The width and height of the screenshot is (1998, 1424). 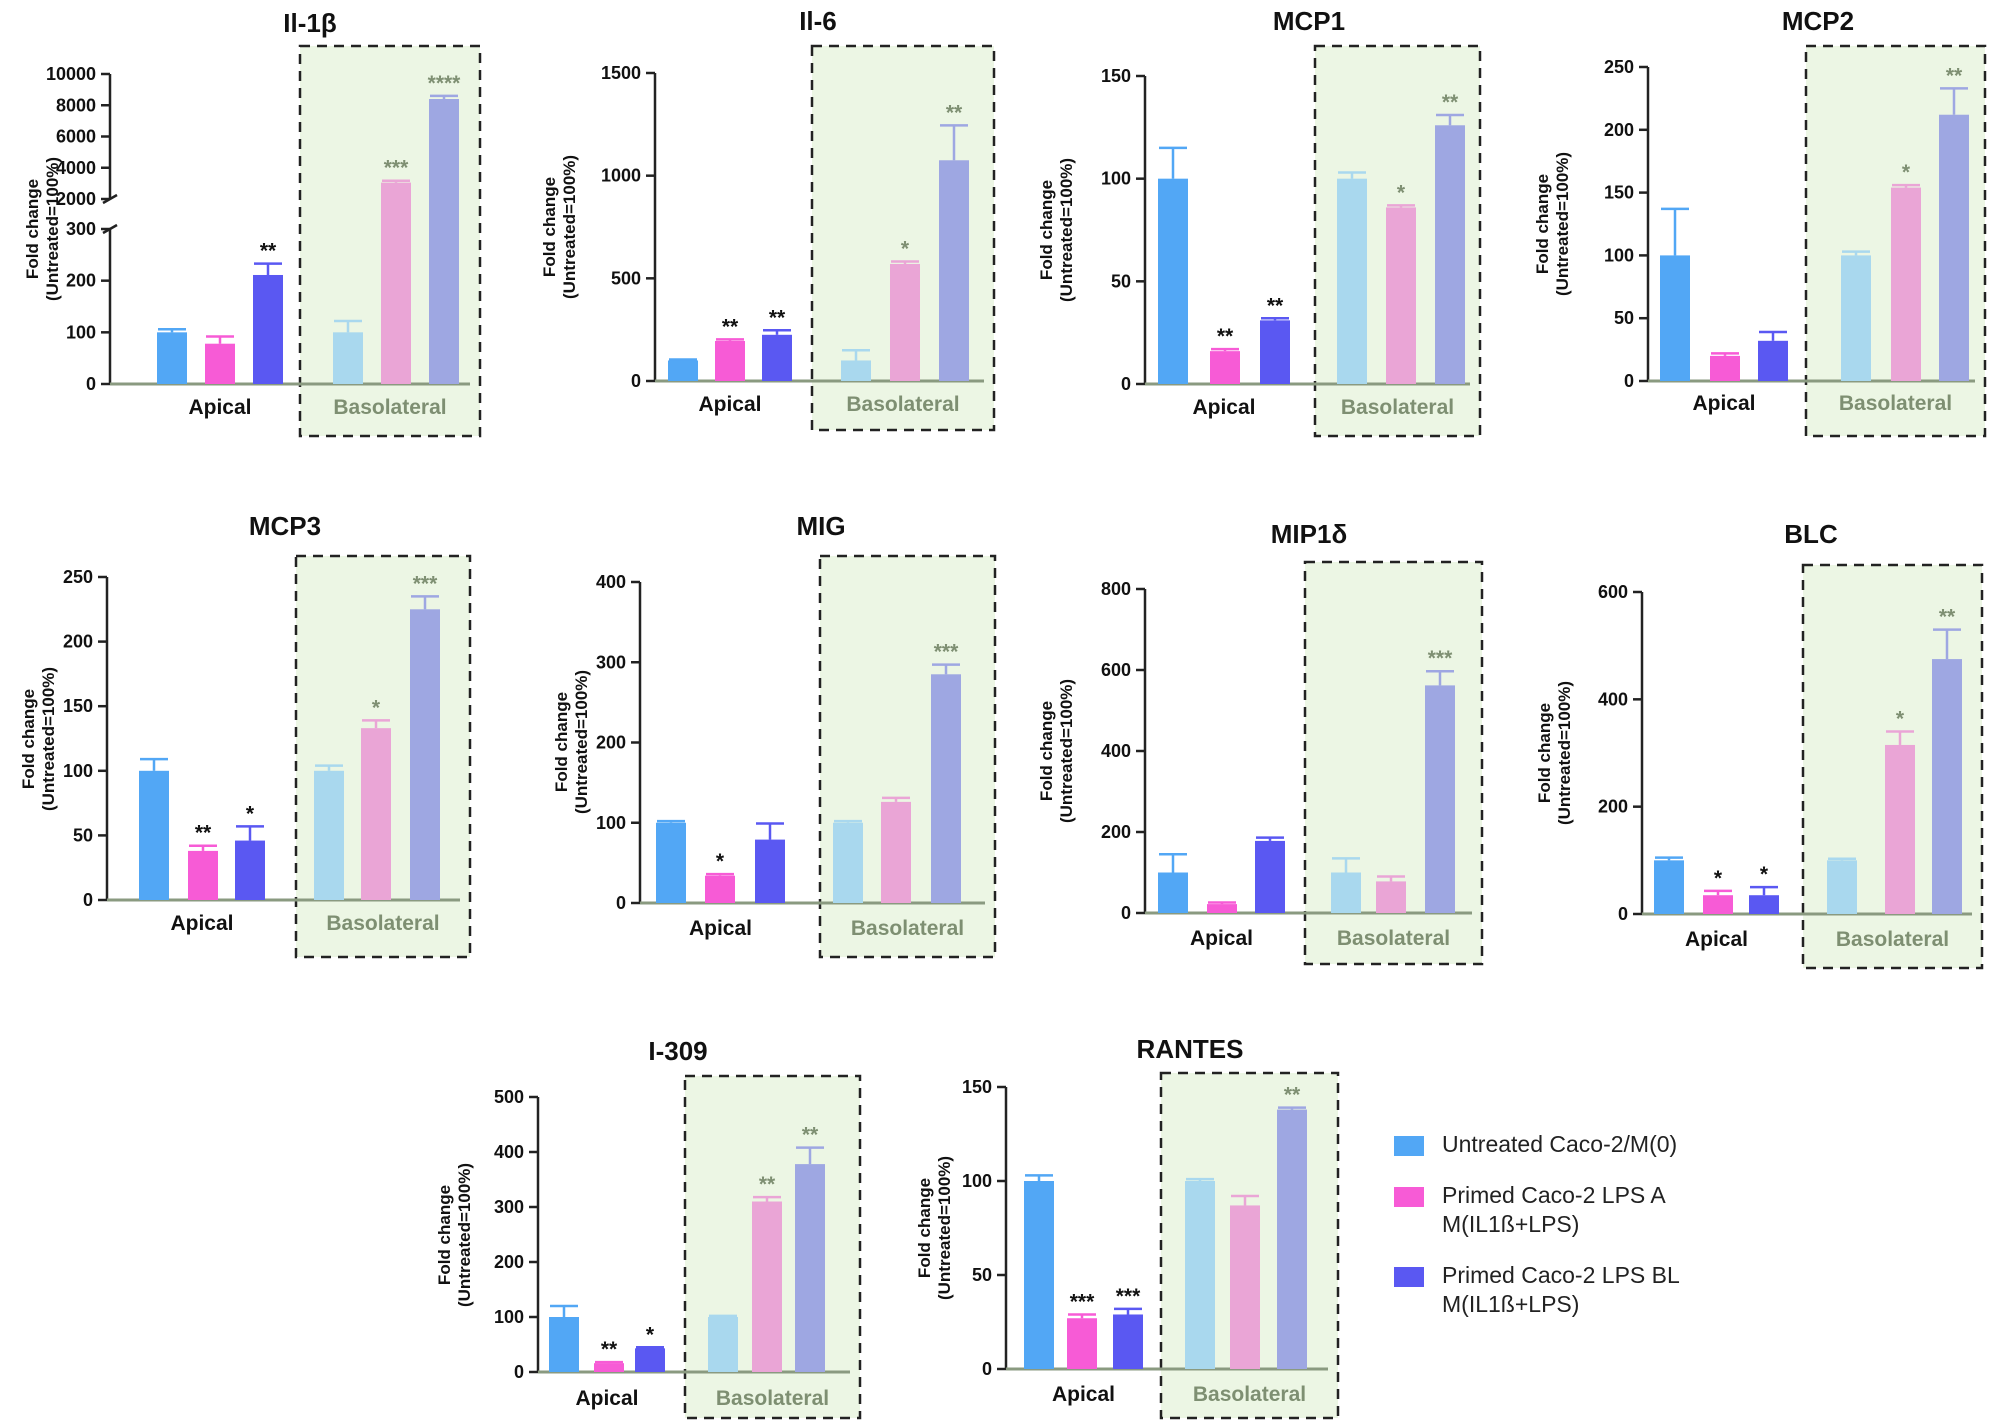 I want to click on chart-title: Il-1β, so click(x=309, y=23).